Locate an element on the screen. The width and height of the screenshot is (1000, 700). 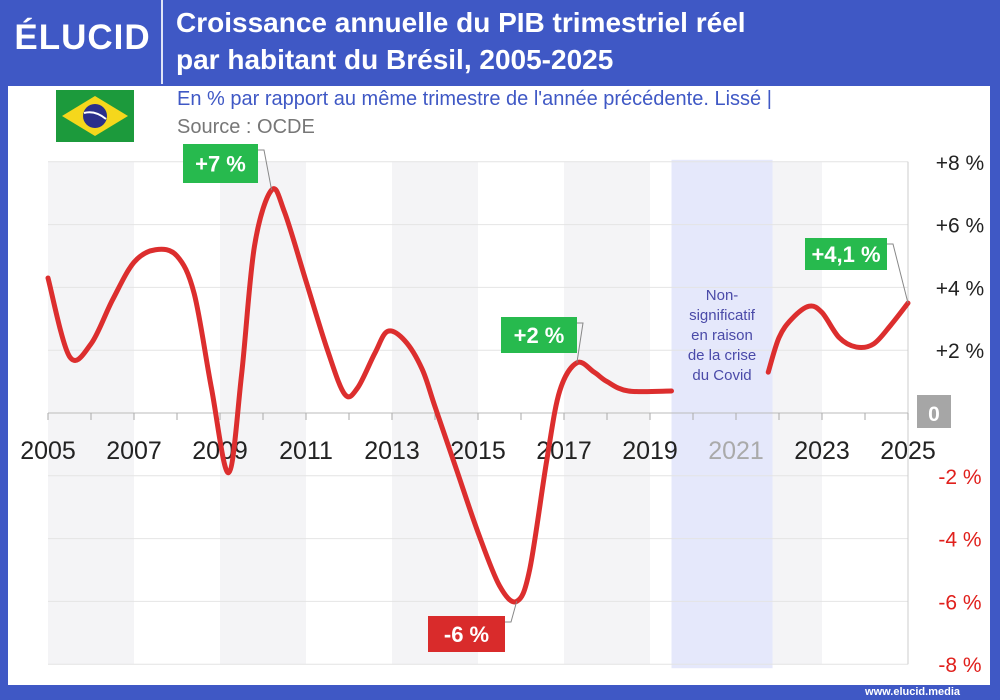
covid-note: de la crise is located at coordinates (722, 355).